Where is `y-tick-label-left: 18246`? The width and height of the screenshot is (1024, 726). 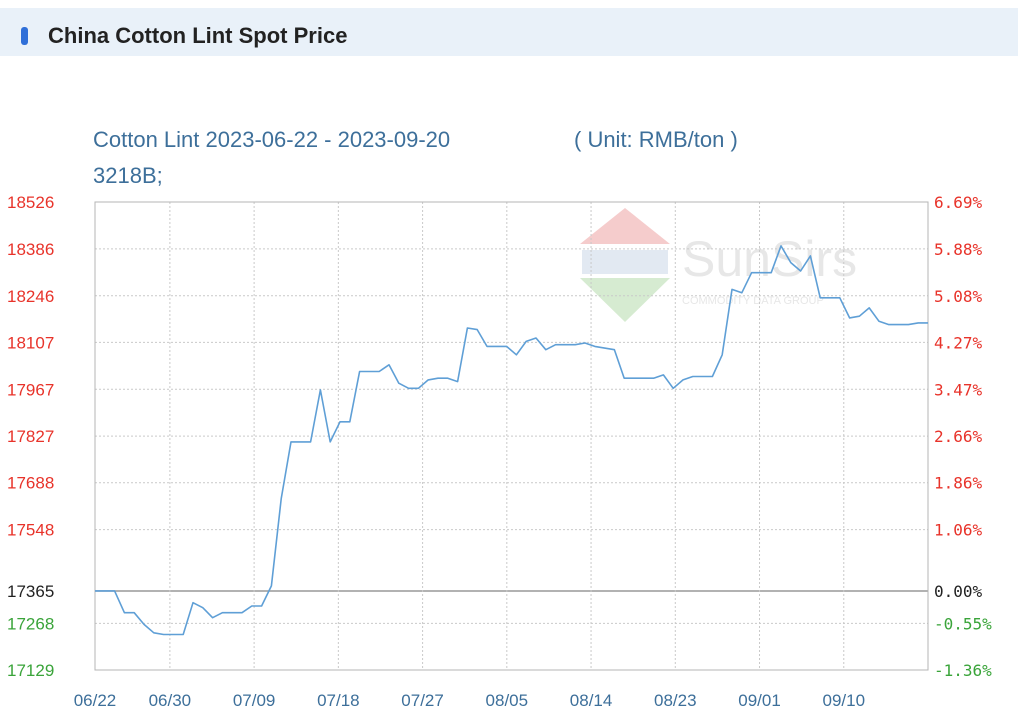
y-tick-label-left: 18246 is located at coordinates (30, 296).